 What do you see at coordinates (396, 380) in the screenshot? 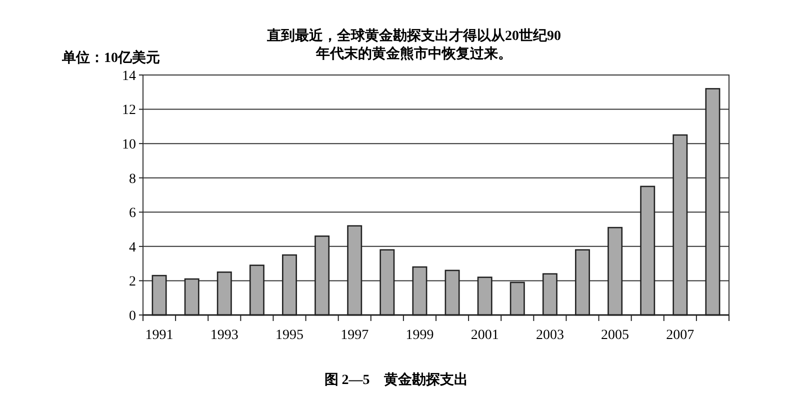
I see `caption: 图 2—5 黄金勘探支出` at bounding box center [396, 380].